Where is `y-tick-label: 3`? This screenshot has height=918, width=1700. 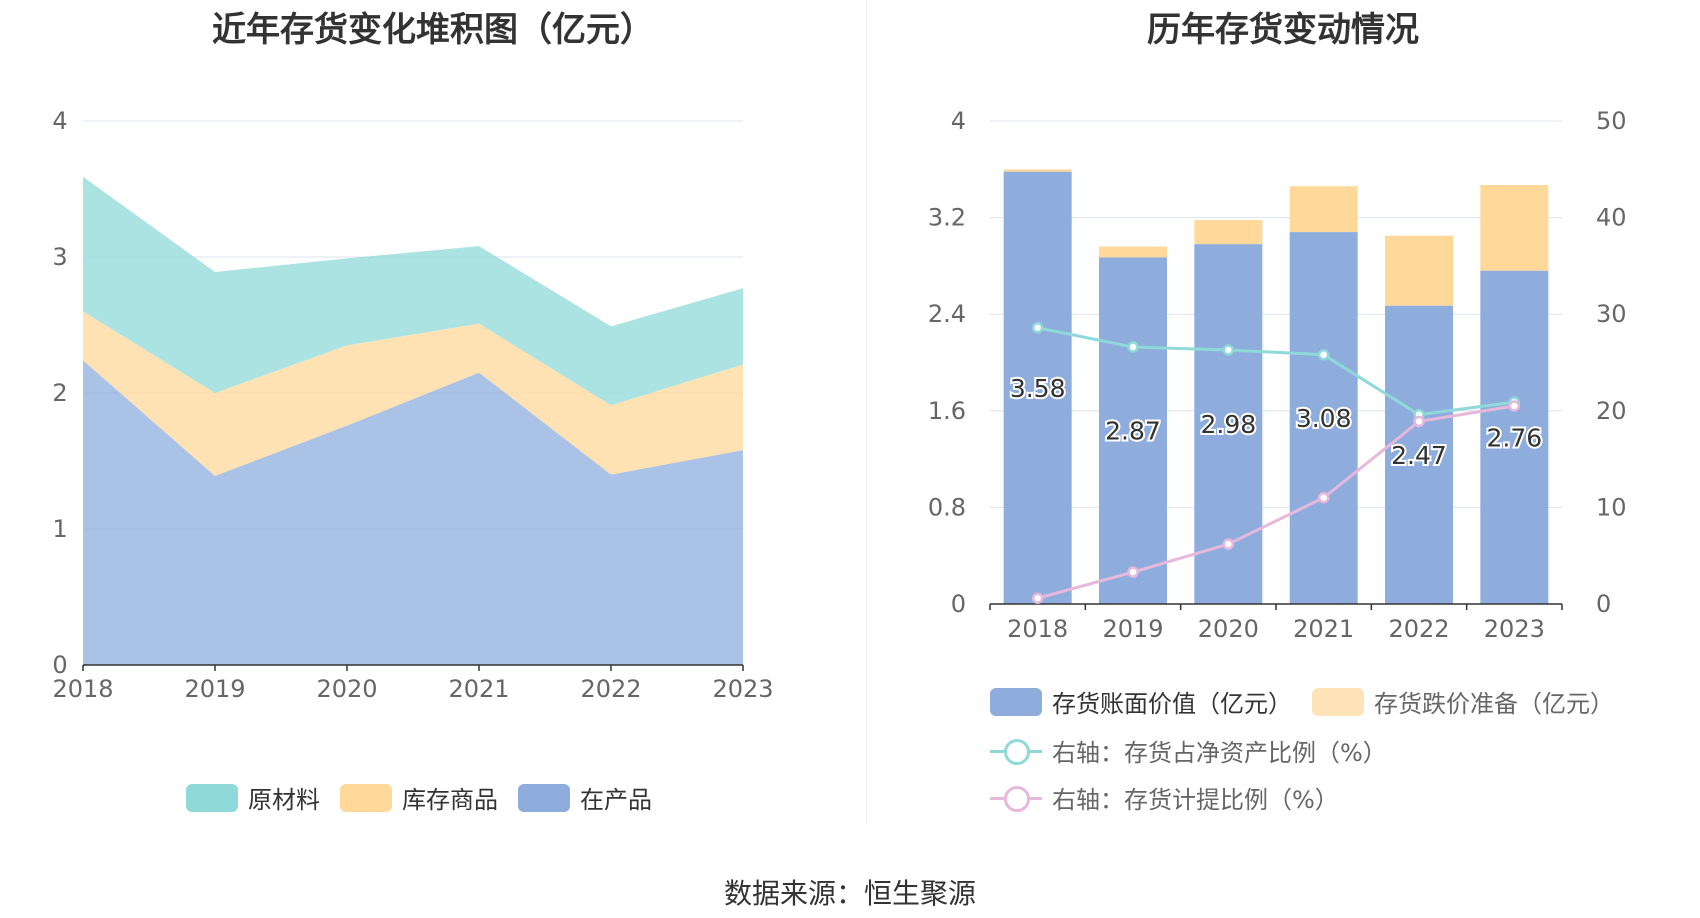
y-tick-label: 3 is located at coordinates (59, 257).